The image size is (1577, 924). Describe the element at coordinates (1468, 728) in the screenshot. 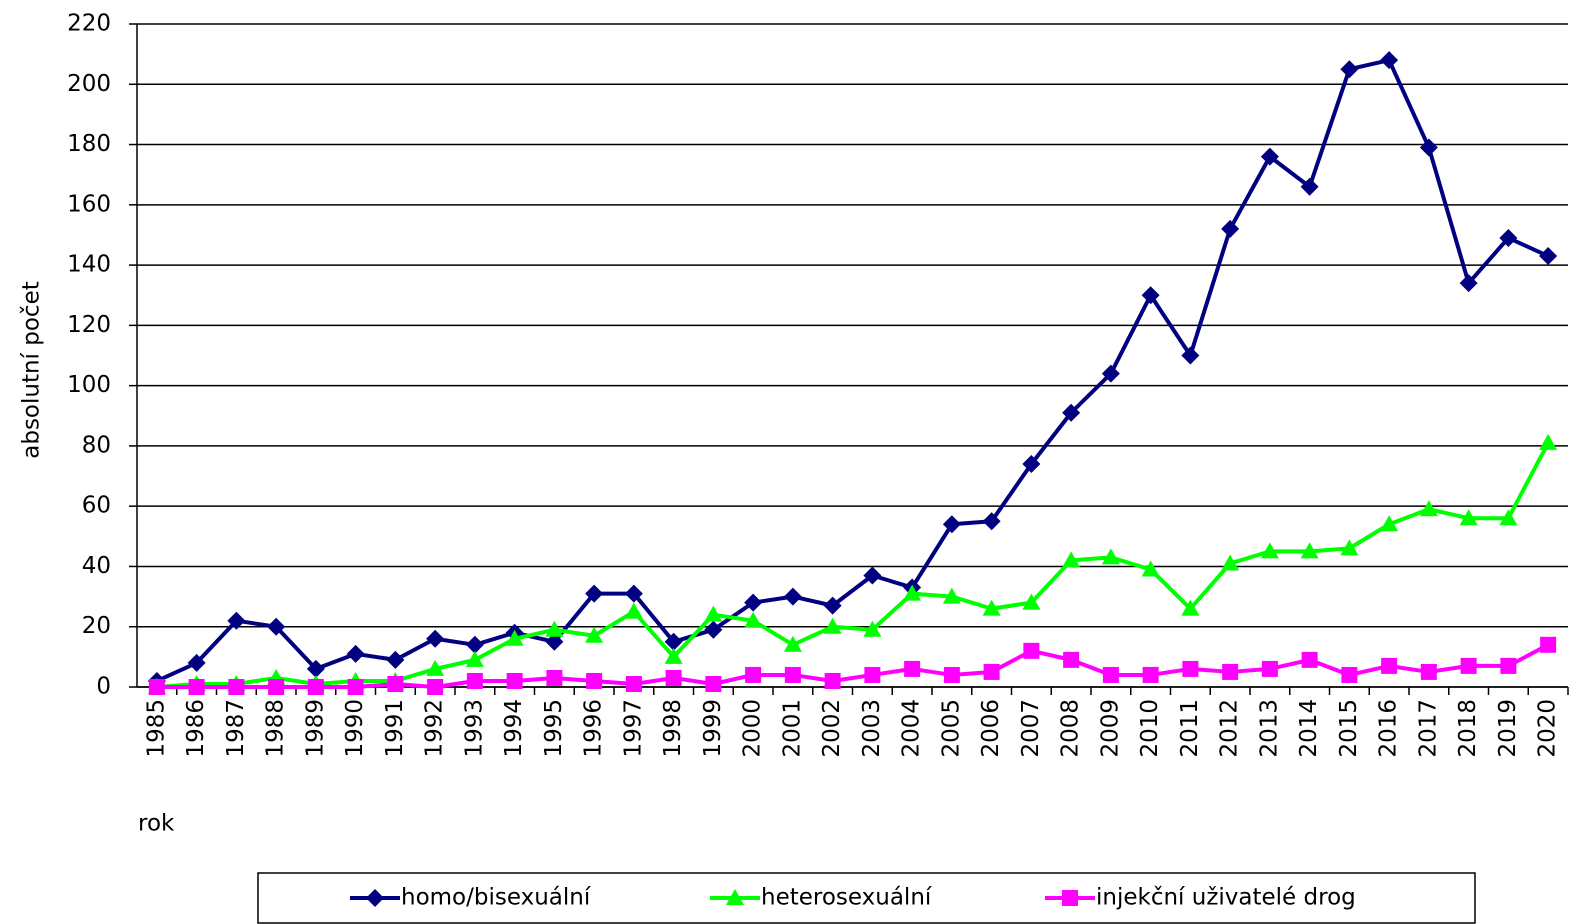

I see `x-tick-label: 2018` at that location.